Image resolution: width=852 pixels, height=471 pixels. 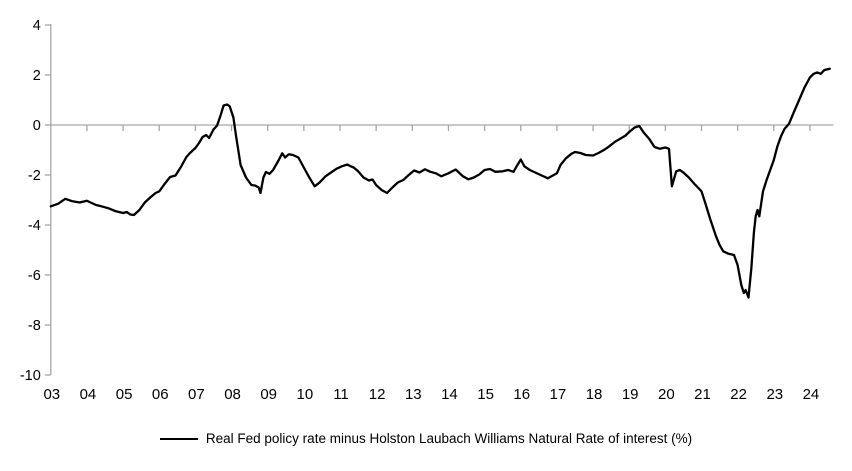 What do you see at coordinates (124, 394) in the screenshot?
I see `x-tick-label: 05` at bounding box center [124, 394].